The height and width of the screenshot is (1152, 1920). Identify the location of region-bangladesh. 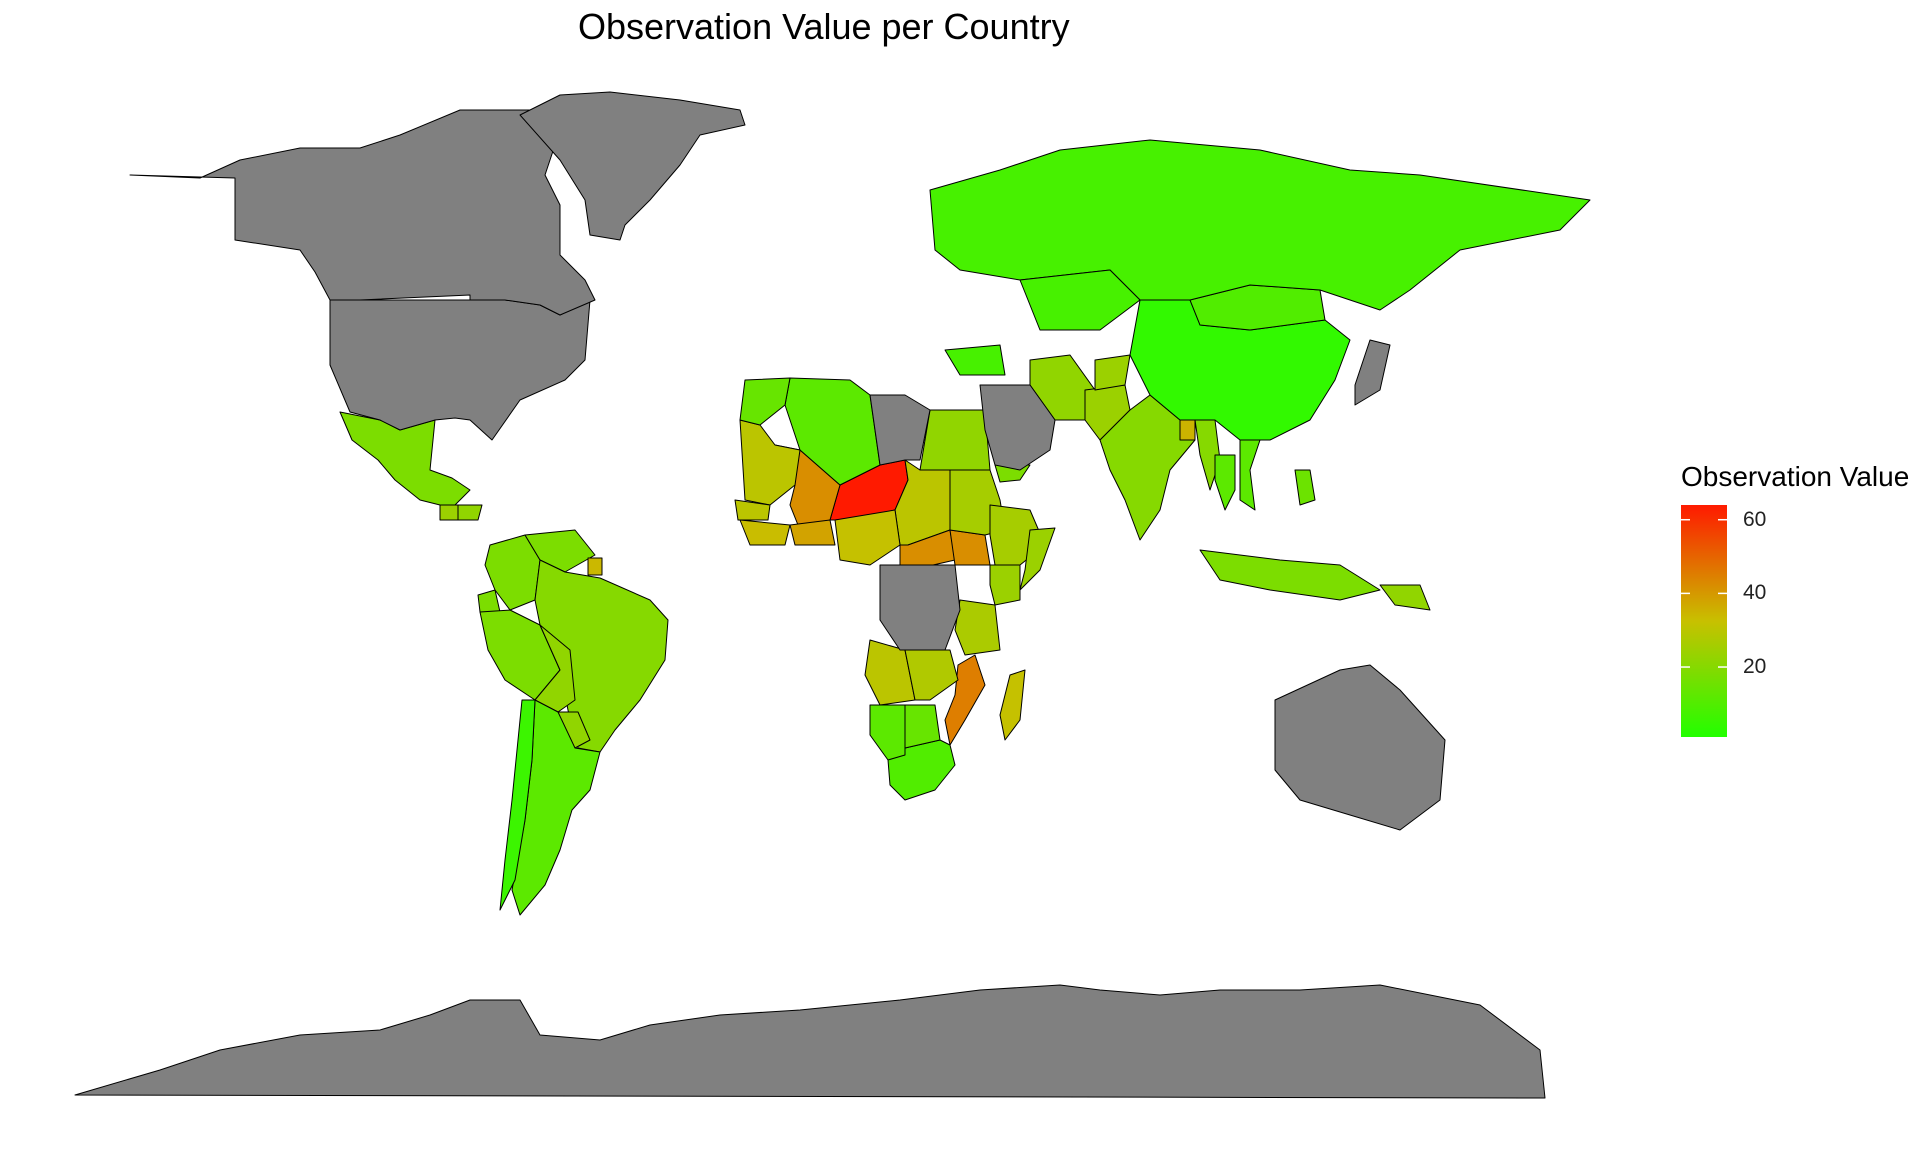
(1187, 430).